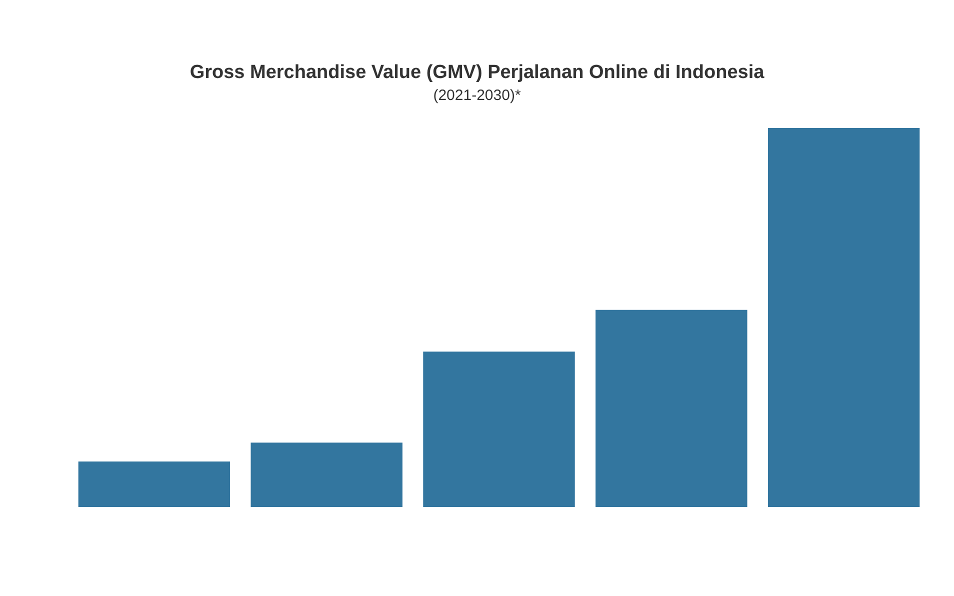  Describe the element at coordinates (477, 72) in the screenshot. I see `chart-title: Gross Merchandise Value (GMV) Perjalanan Online di Indonesia` at that location.